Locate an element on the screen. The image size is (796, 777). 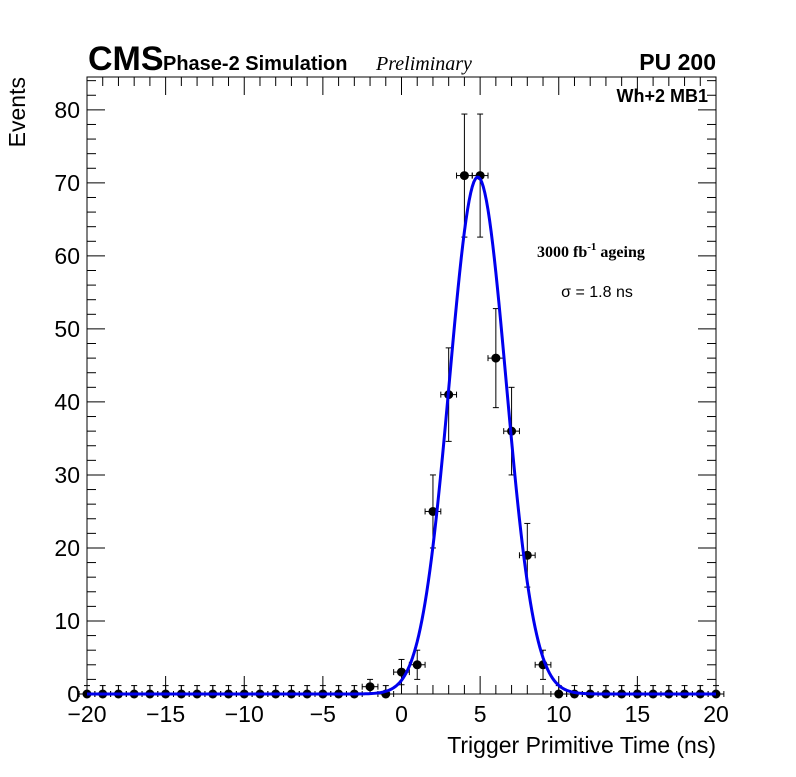
x-axis-title: Trigger Primitive Time (ns) is located at coordinates (581, 745).